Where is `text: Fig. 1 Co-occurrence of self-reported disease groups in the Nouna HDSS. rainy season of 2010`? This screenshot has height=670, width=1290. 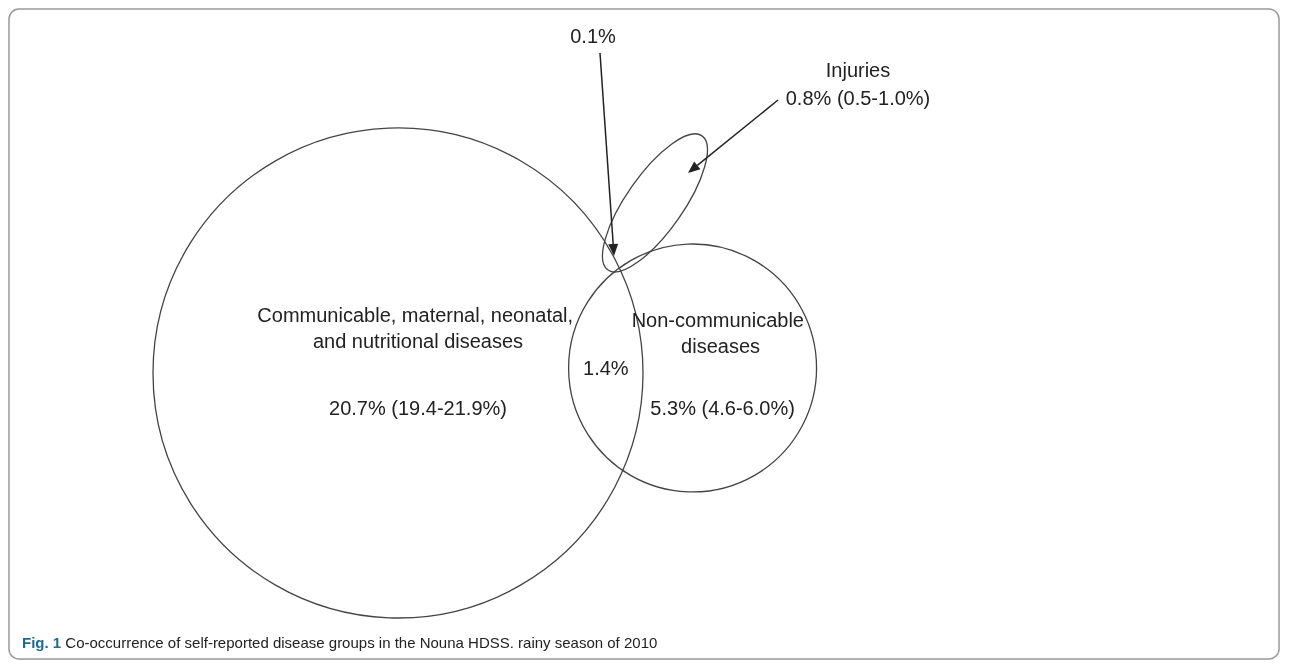 text: Fig. 1 Co-occurrence of self-reported disease groups in the Nouna HDSS. rainy season of 2010 is located at coordinates (340, 642).